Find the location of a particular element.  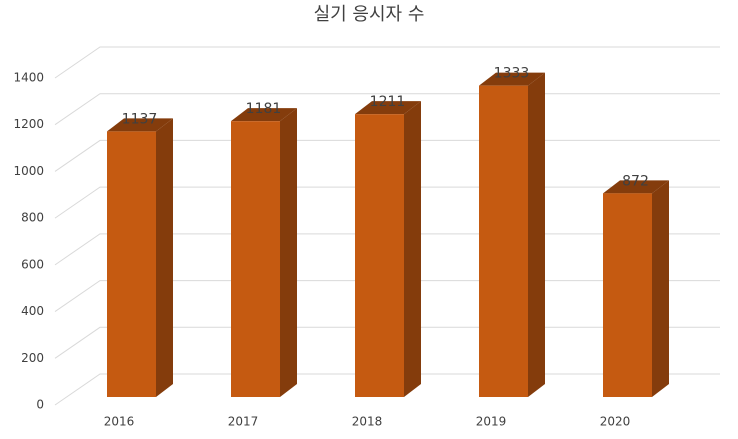

value-label: 1211 is located at coordinates (388, 102).